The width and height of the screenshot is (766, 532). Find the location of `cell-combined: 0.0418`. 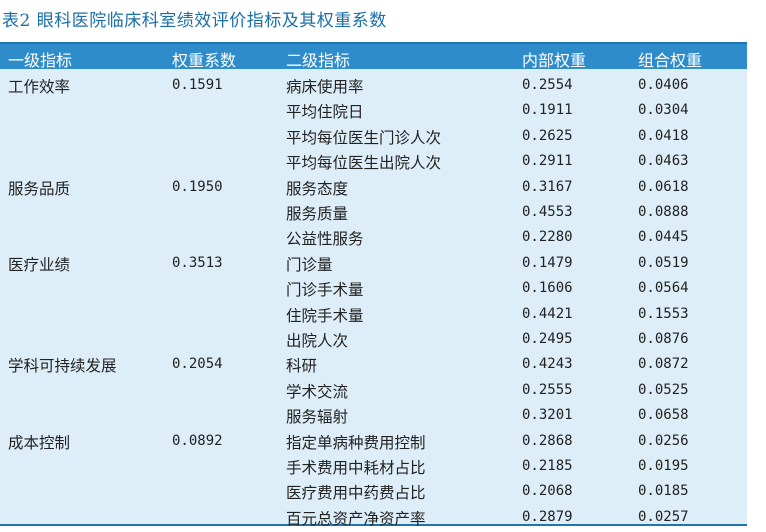

cell-combined: 0.0418 is located at coordinates (663, 135).